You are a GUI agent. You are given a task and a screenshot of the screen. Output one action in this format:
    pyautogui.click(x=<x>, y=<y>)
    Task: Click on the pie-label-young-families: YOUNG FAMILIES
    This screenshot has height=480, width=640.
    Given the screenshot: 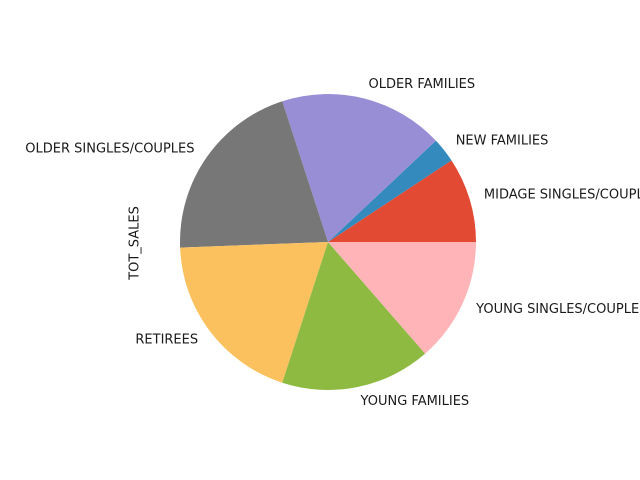 What is the action you would take?
    pyautogui.click(x=415, y=401)
    